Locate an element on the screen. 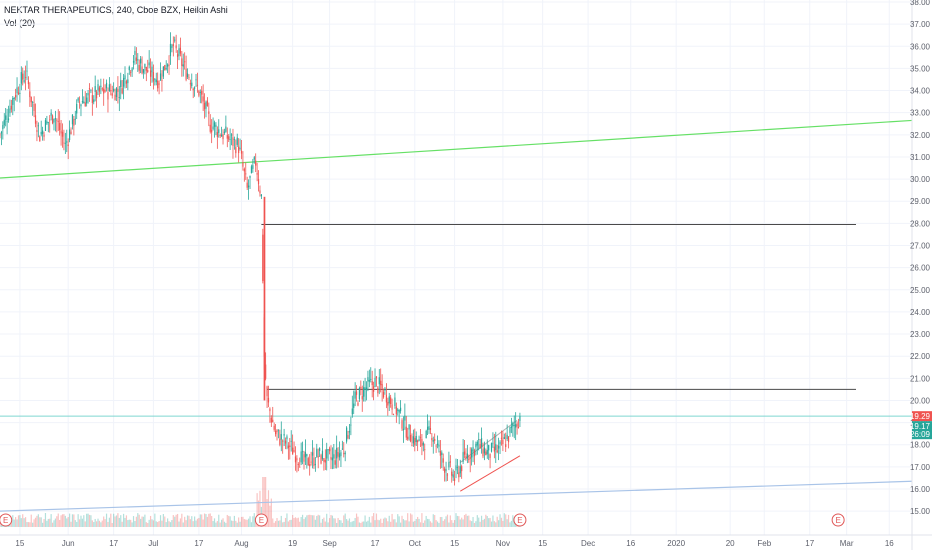 This screenshot has width=932, height=550. price-tick-label: 26.00 is located at coordinates (920, 268).